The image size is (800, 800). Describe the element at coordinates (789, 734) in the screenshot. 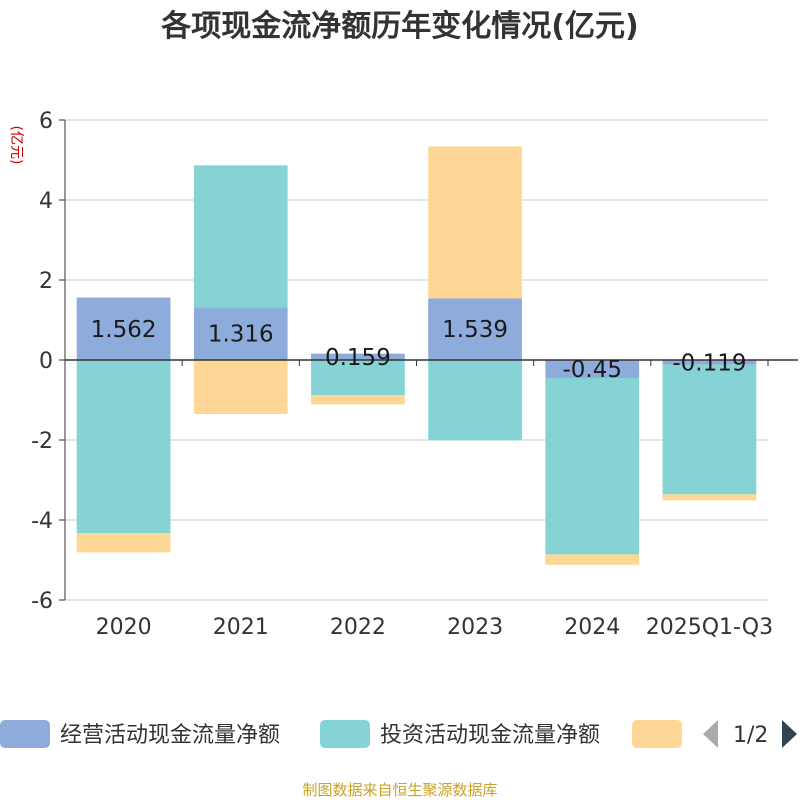

I see `legend-next-page-icon` at that location.